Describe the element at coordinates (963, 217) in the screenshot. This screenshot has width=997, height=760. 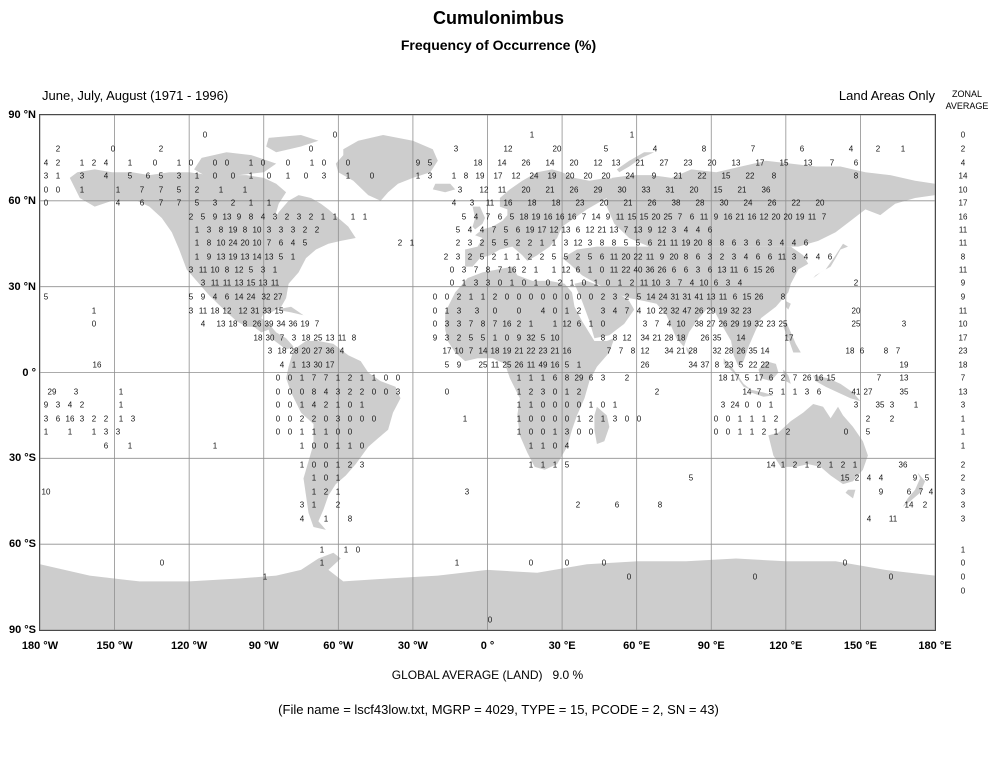
I see `zonal-average-value: 16` at that location.